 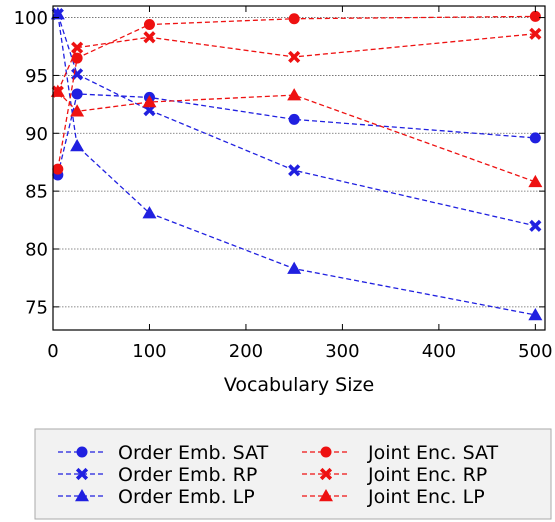 I want to click on legend-label: Joint Enc. RP, so click(x=427, y=475).